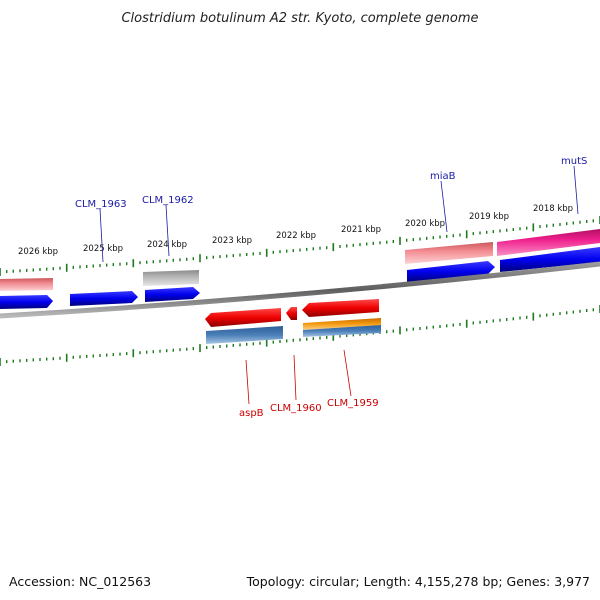 This screenshot has height=600, width=600. Describe the element at coordinates (340, 308) in the screenshot. I see `feature-cds-clm1959` at that location.